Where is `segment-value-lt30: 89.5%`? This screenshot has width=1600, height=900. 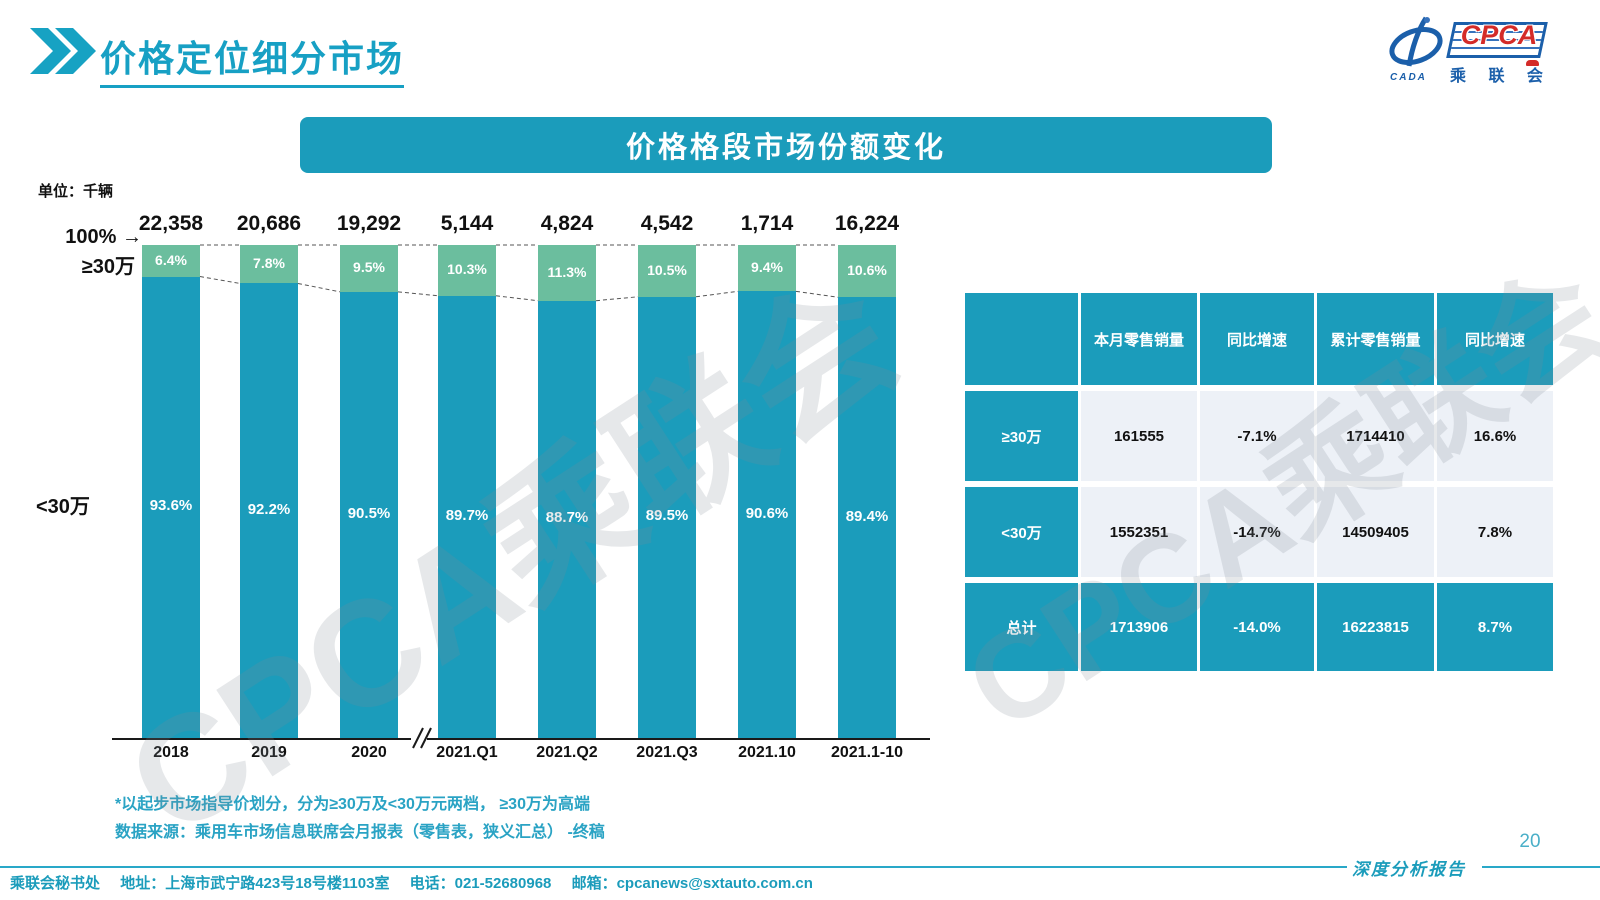 segment-value-lt30: 89.5% is located at coordinates (667, 516).